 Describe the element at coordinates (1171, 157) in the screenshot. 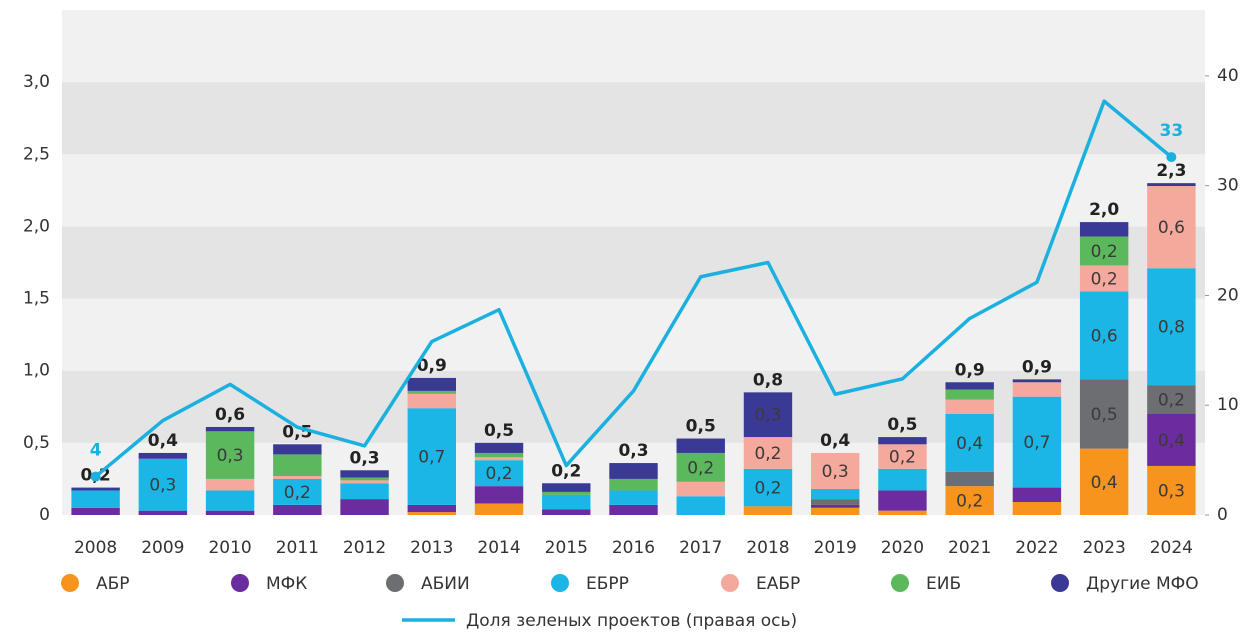

I see `line-point` at that location.